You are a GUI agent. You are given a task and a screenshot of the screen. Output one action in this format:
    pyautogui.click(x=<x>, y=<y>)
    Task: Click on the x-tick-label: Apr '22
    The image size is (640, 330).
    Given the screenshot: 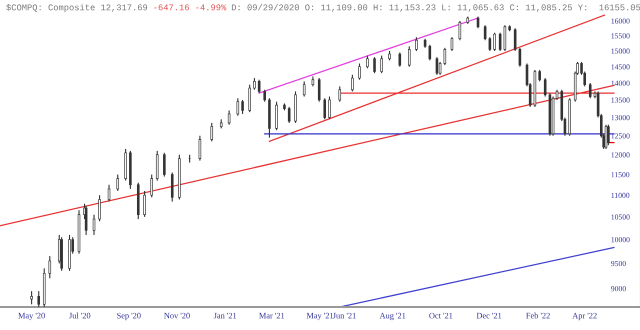 What is the action you would take?
    pyautogui.click(x=584, y=316)
    